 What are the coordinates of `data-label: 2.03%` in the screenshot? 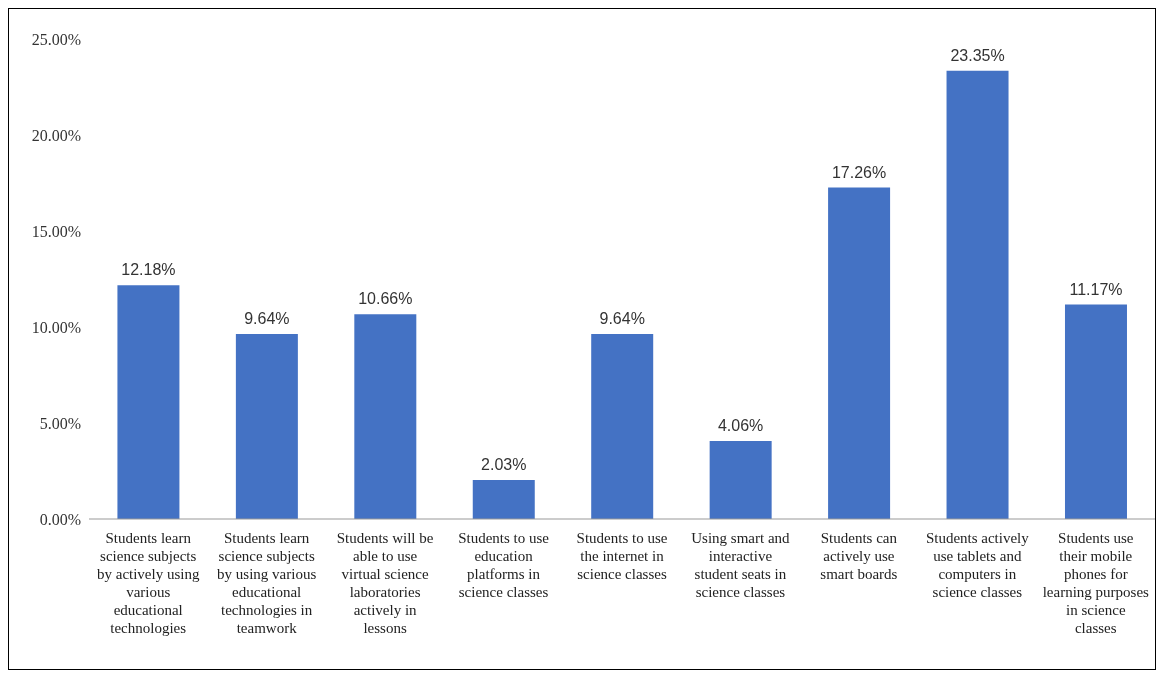 It's located at (504, 465).